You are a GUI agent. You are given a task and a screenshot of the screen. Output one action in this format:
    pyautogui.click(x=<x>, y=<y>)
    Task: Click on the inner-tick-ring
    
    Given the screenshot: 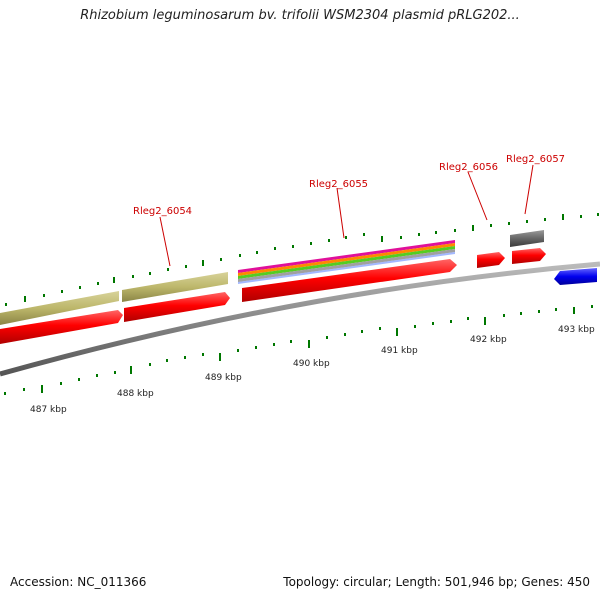 What is the action you would take?
    pyautogui.click(x=298, y=350)
    